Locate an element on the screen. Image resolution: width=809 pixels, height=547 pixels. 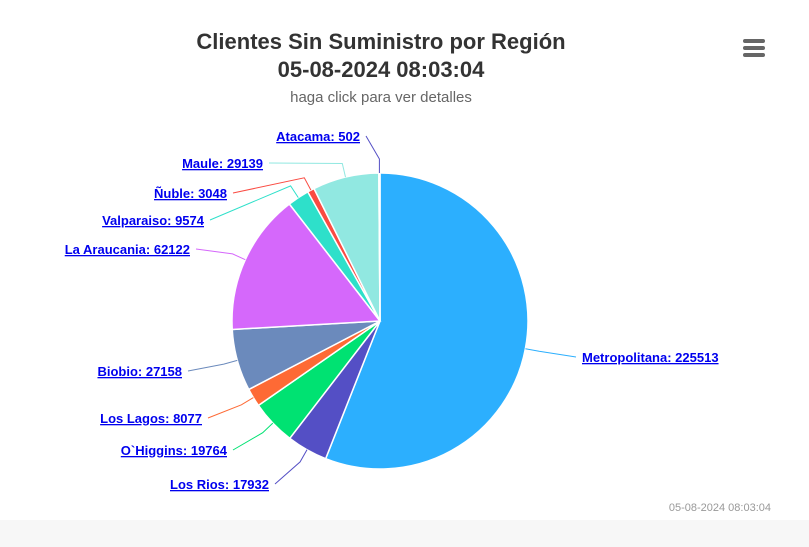
data-label-ñuble: Ñuble: 3048 is located at coordinates (190, 193).